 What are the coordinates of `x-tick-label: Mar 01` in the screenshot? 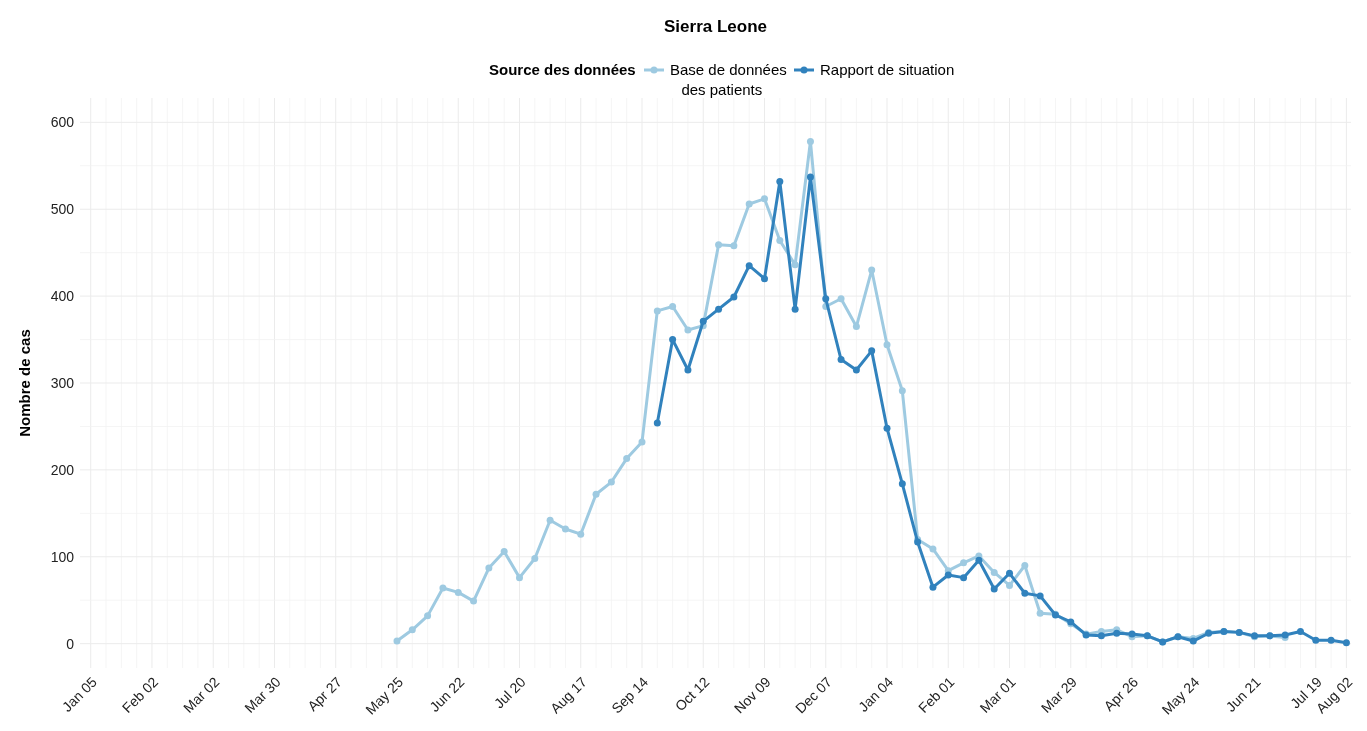 It's located at (997, 694).